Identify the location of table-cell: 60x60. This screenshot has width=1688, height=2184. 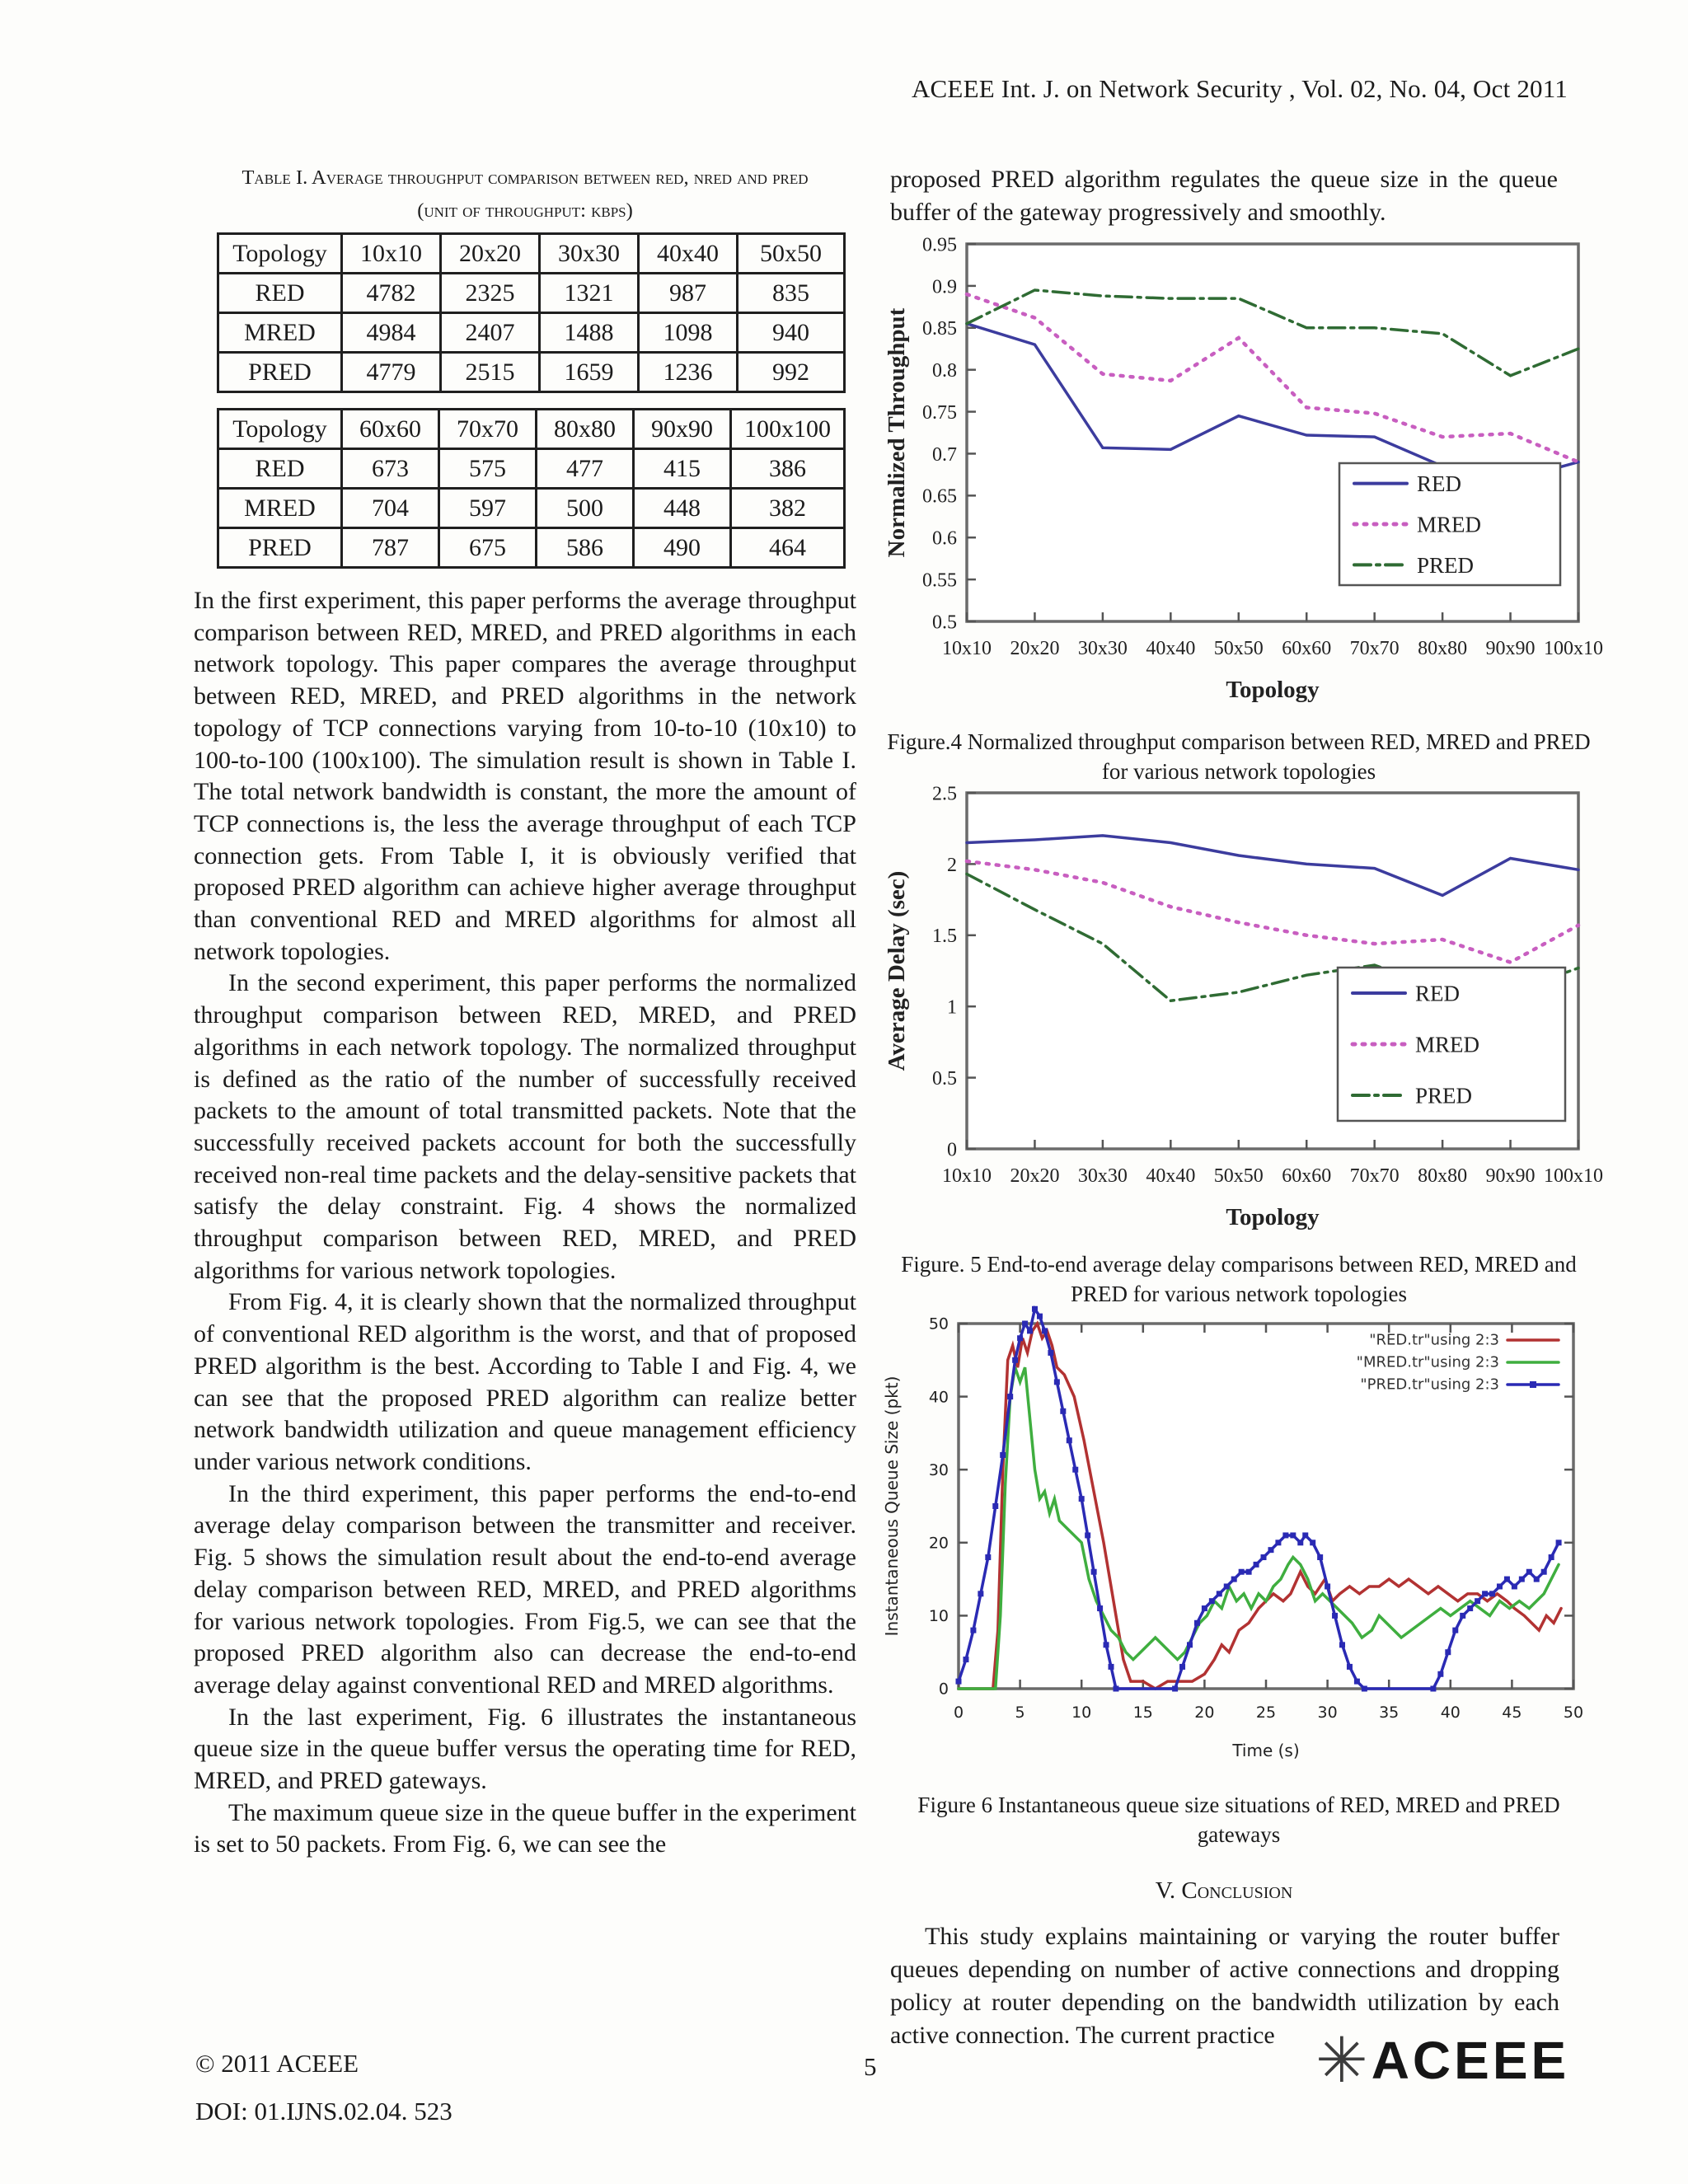
(390, 429).